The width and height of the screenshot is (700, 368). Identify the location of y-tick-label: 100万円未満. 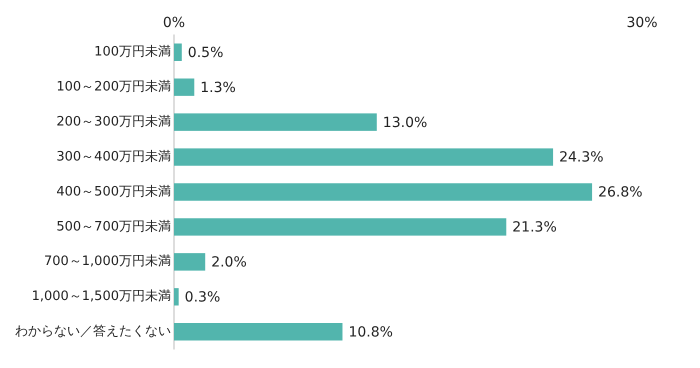
(132, 52).